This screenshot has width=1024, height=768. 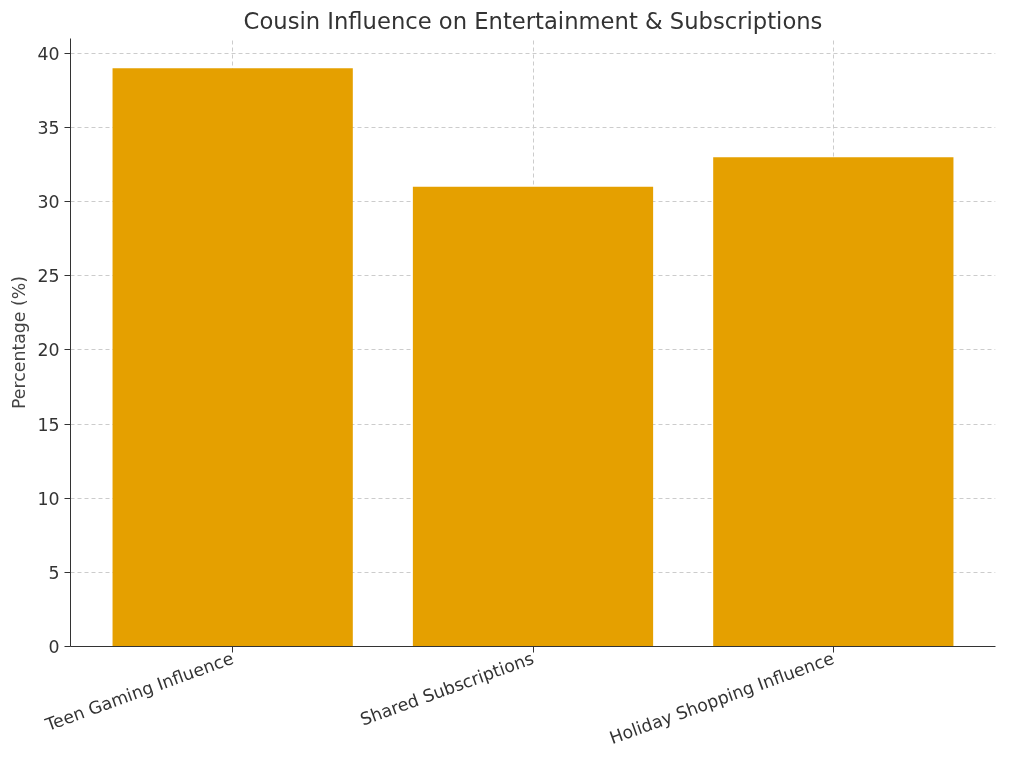 I want to click on y-tick-label: 40, so click(x=48, y=53).